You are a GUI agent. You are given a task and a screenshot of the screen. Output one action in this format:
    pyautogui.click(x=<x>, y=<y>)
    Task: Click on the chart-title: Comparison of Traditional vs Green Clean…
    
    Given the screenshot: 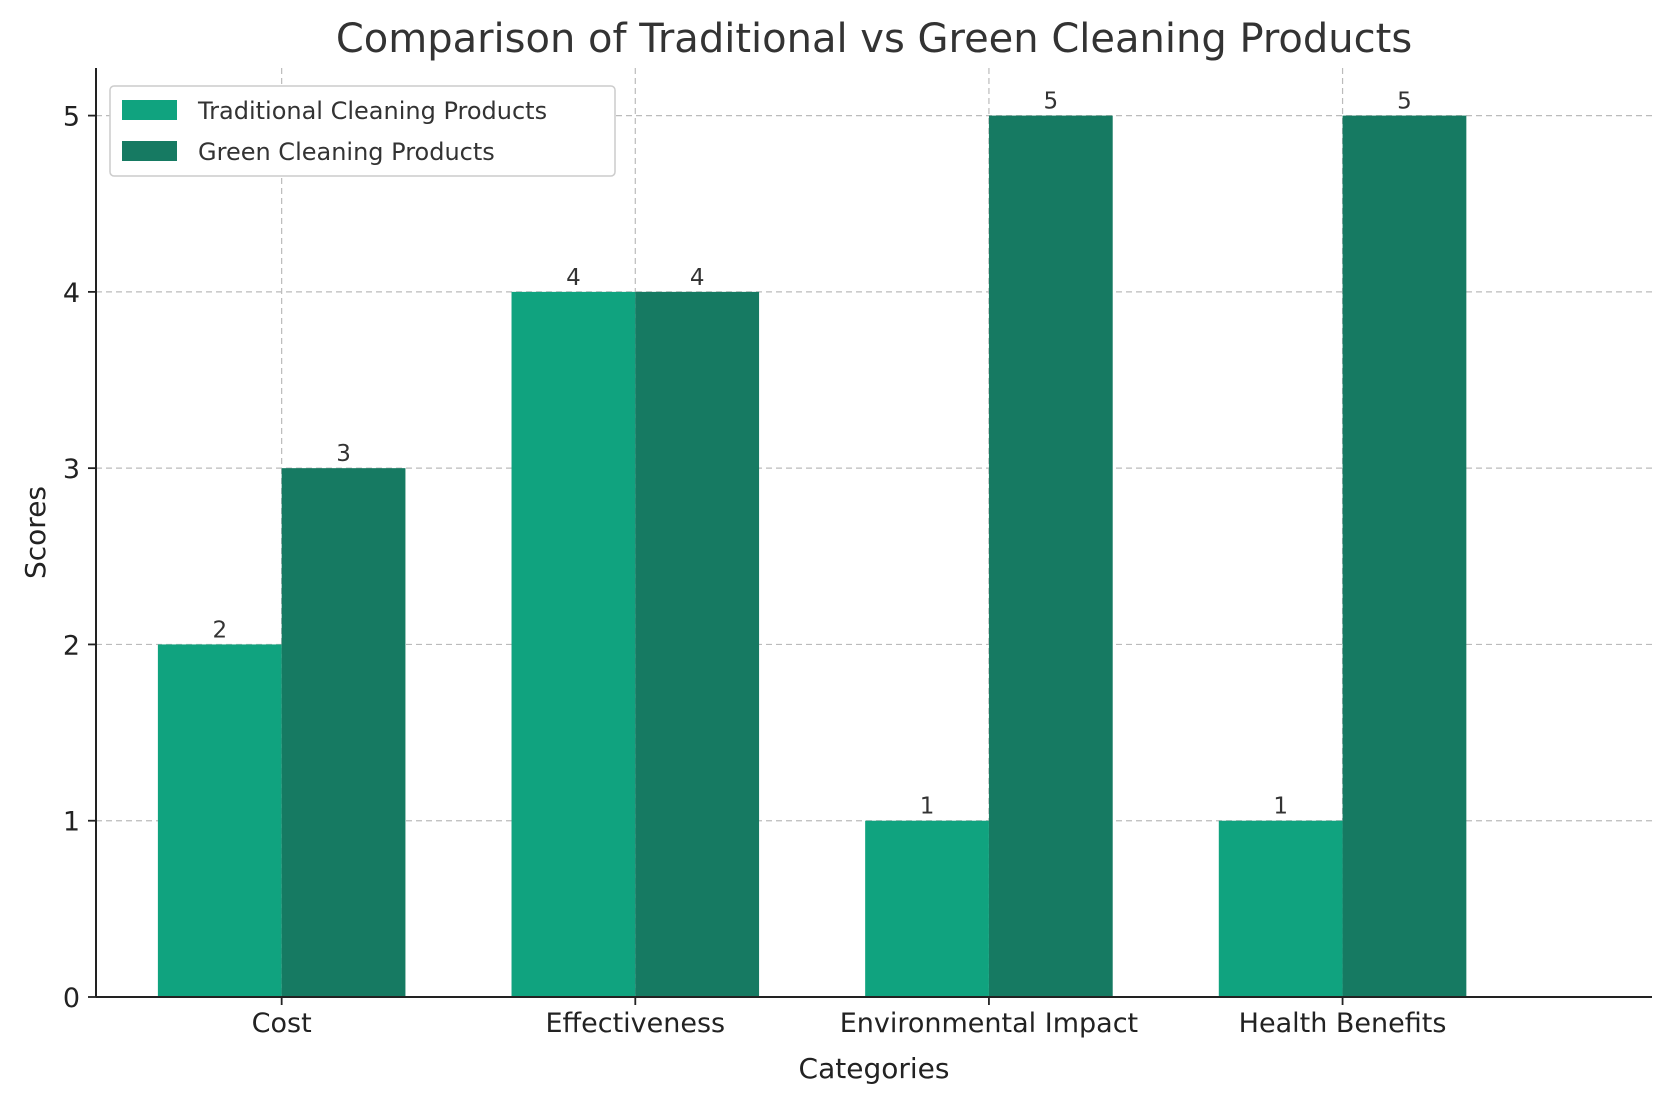 What is the action you would take?
    pyautogui.click(x=874, y=39)
    